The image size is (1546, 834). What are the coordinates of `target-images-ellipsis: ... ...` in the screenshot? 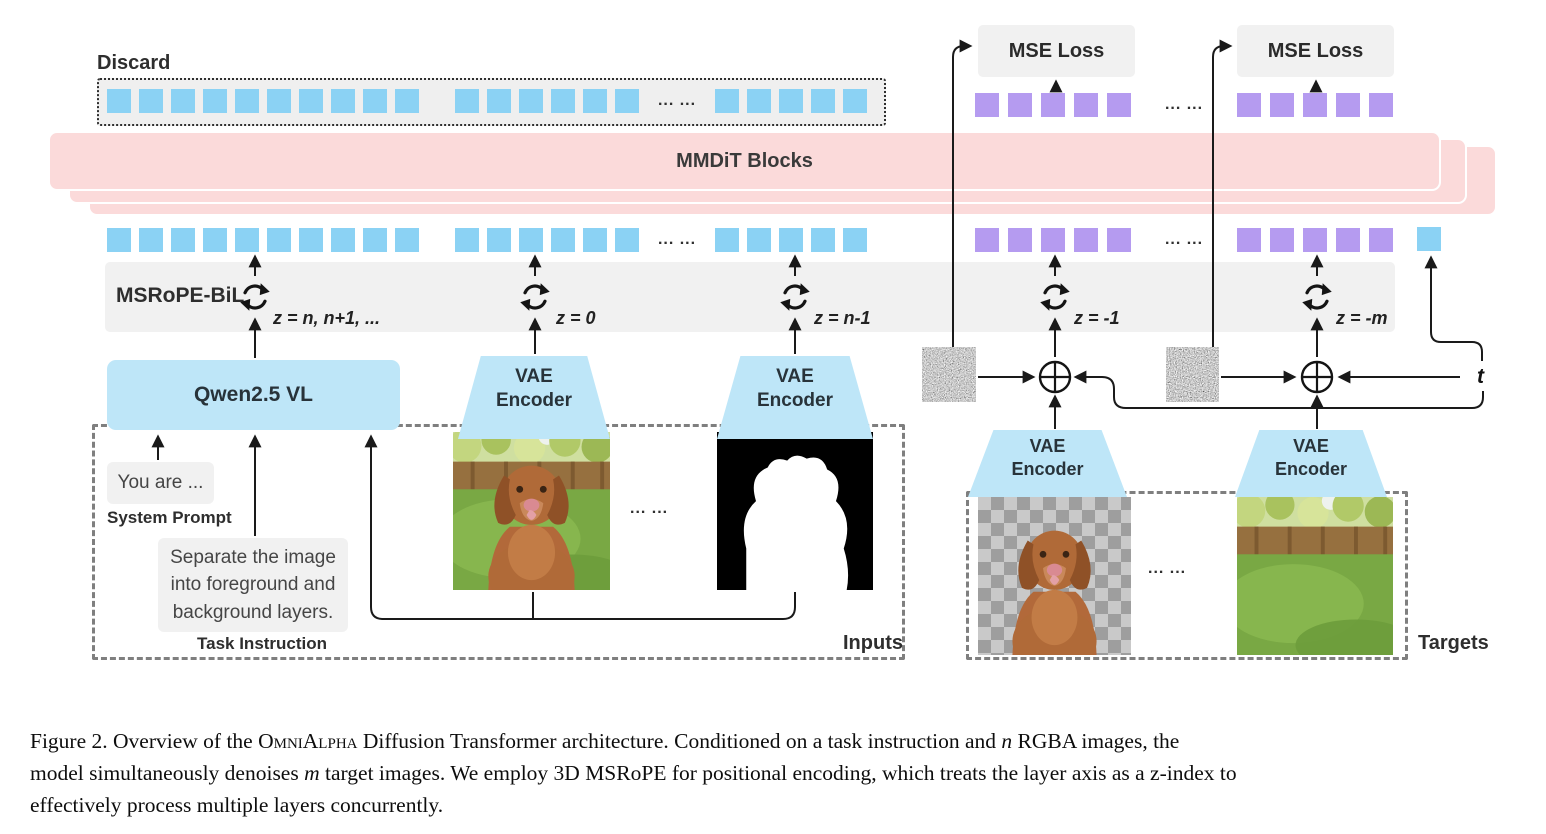 It's located at (1167, 568).